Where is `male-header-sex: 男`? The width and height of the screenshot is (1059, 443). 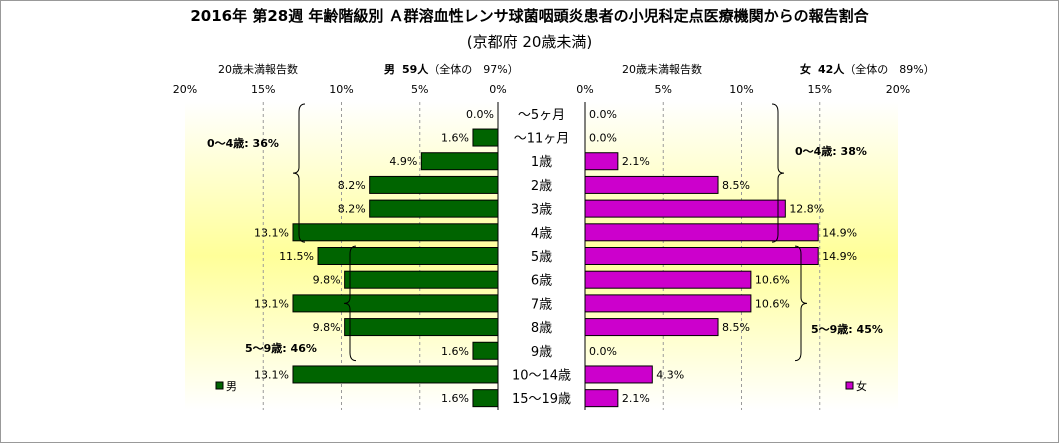
male-header-sex: 男 is located at coordinates (389, 69).